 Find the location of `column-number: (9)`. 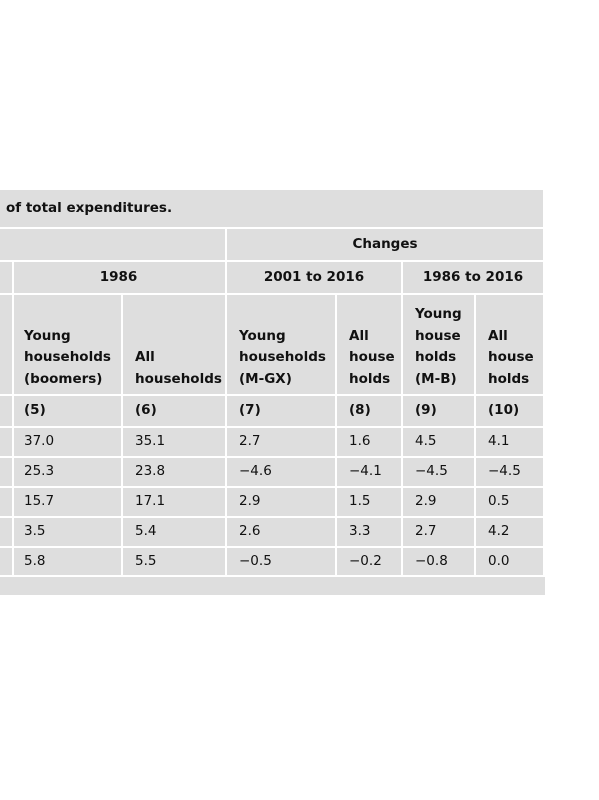

column-number: (9) is located at coordinates (439, 412).